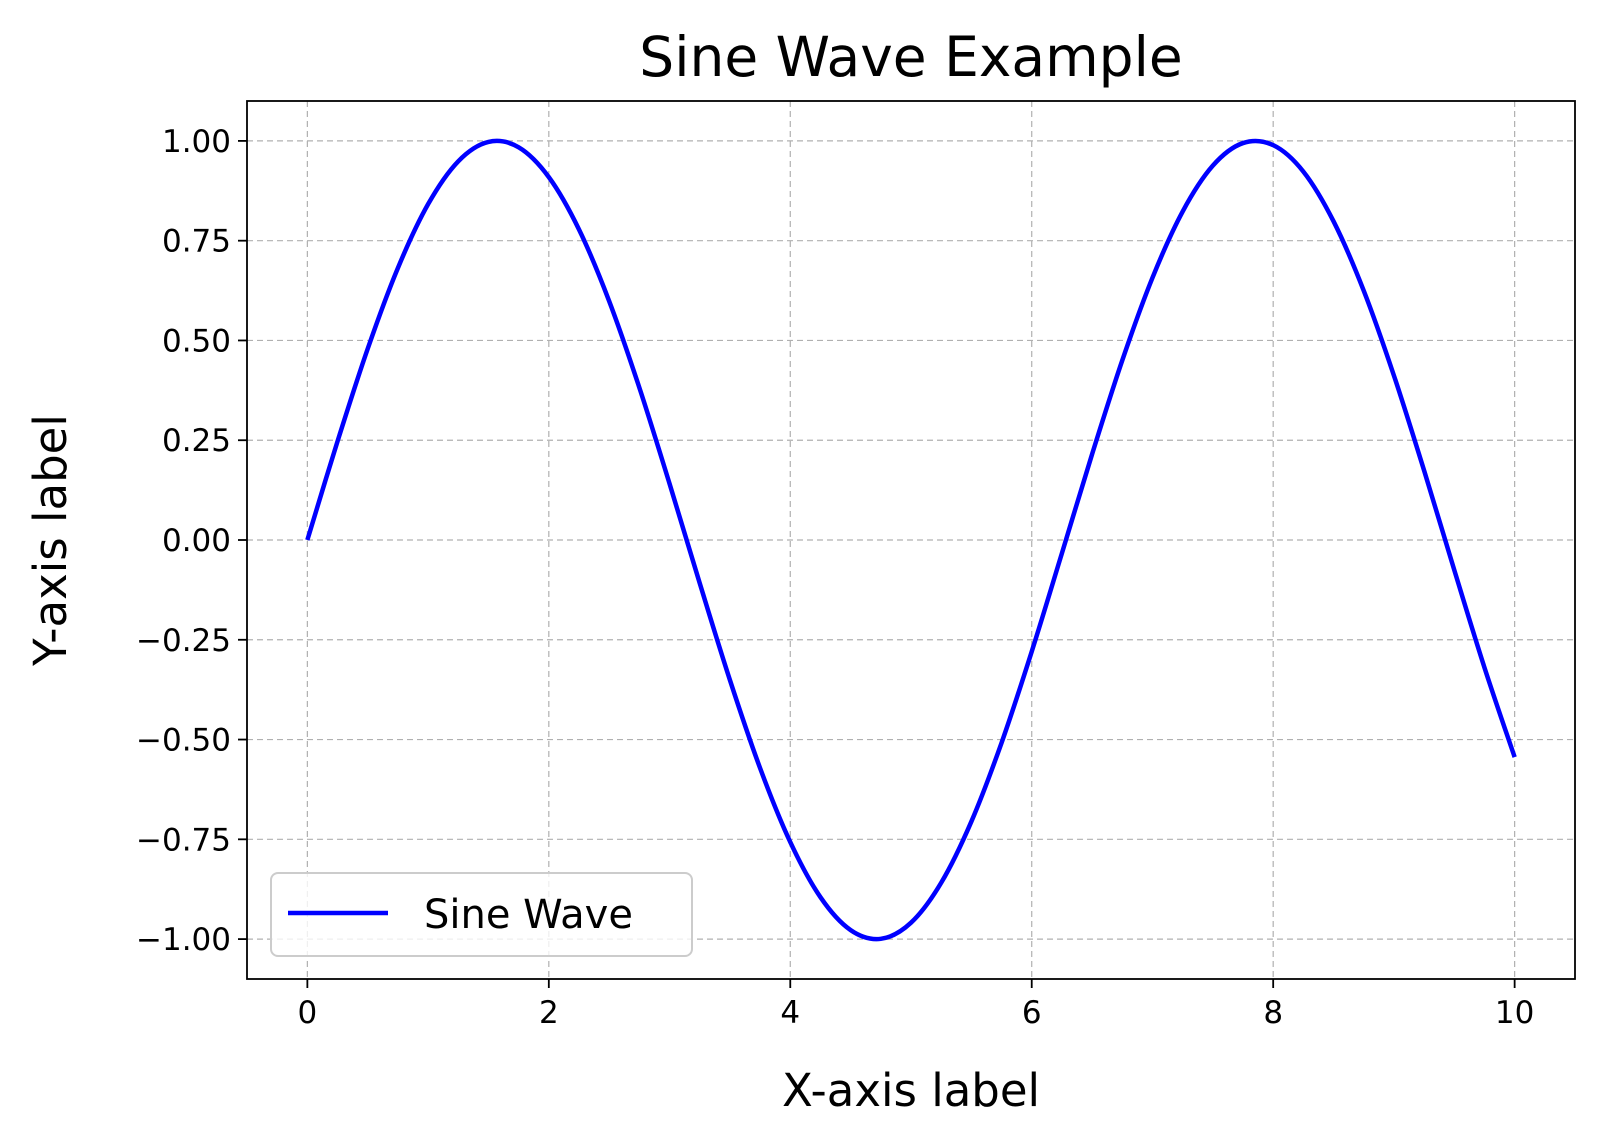 Image resolution: width=1600 pixels, height=1144 pixels. I want to click on y-tick-label: −0.75, so click(183, 840).